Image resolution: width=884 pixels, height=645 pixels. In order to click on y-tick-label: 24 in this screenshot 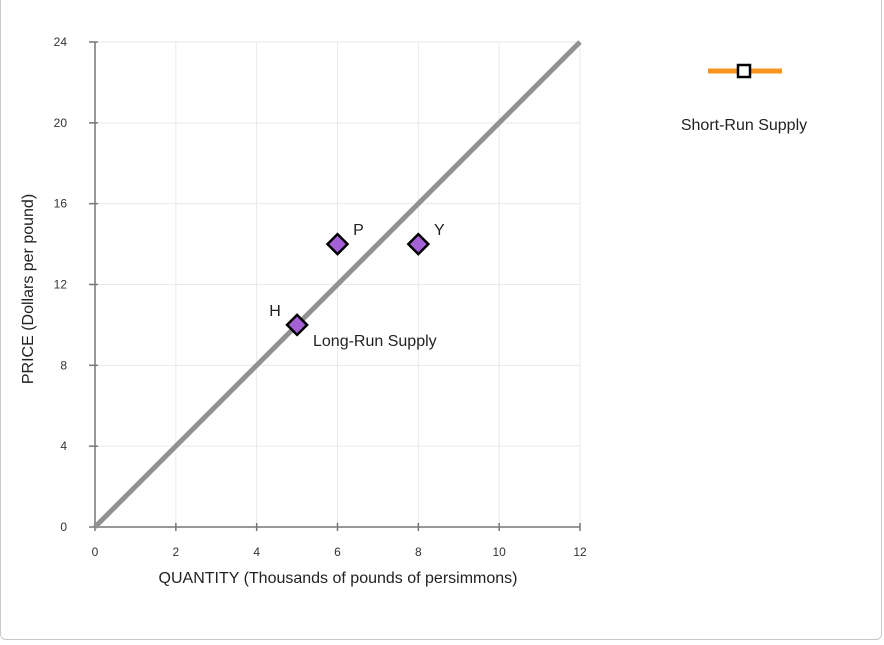, I will do `click(61, 42)`.